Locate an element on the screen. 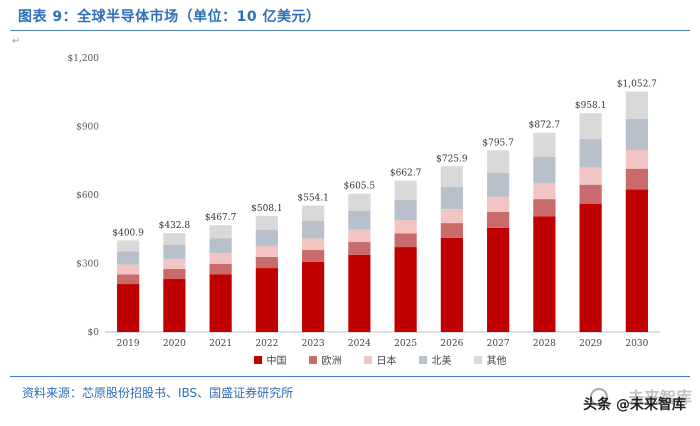 Image resolution: width=700 pixels, height=426 pixels. total-data-label: $662.7 is located at coordinates (406, 174).